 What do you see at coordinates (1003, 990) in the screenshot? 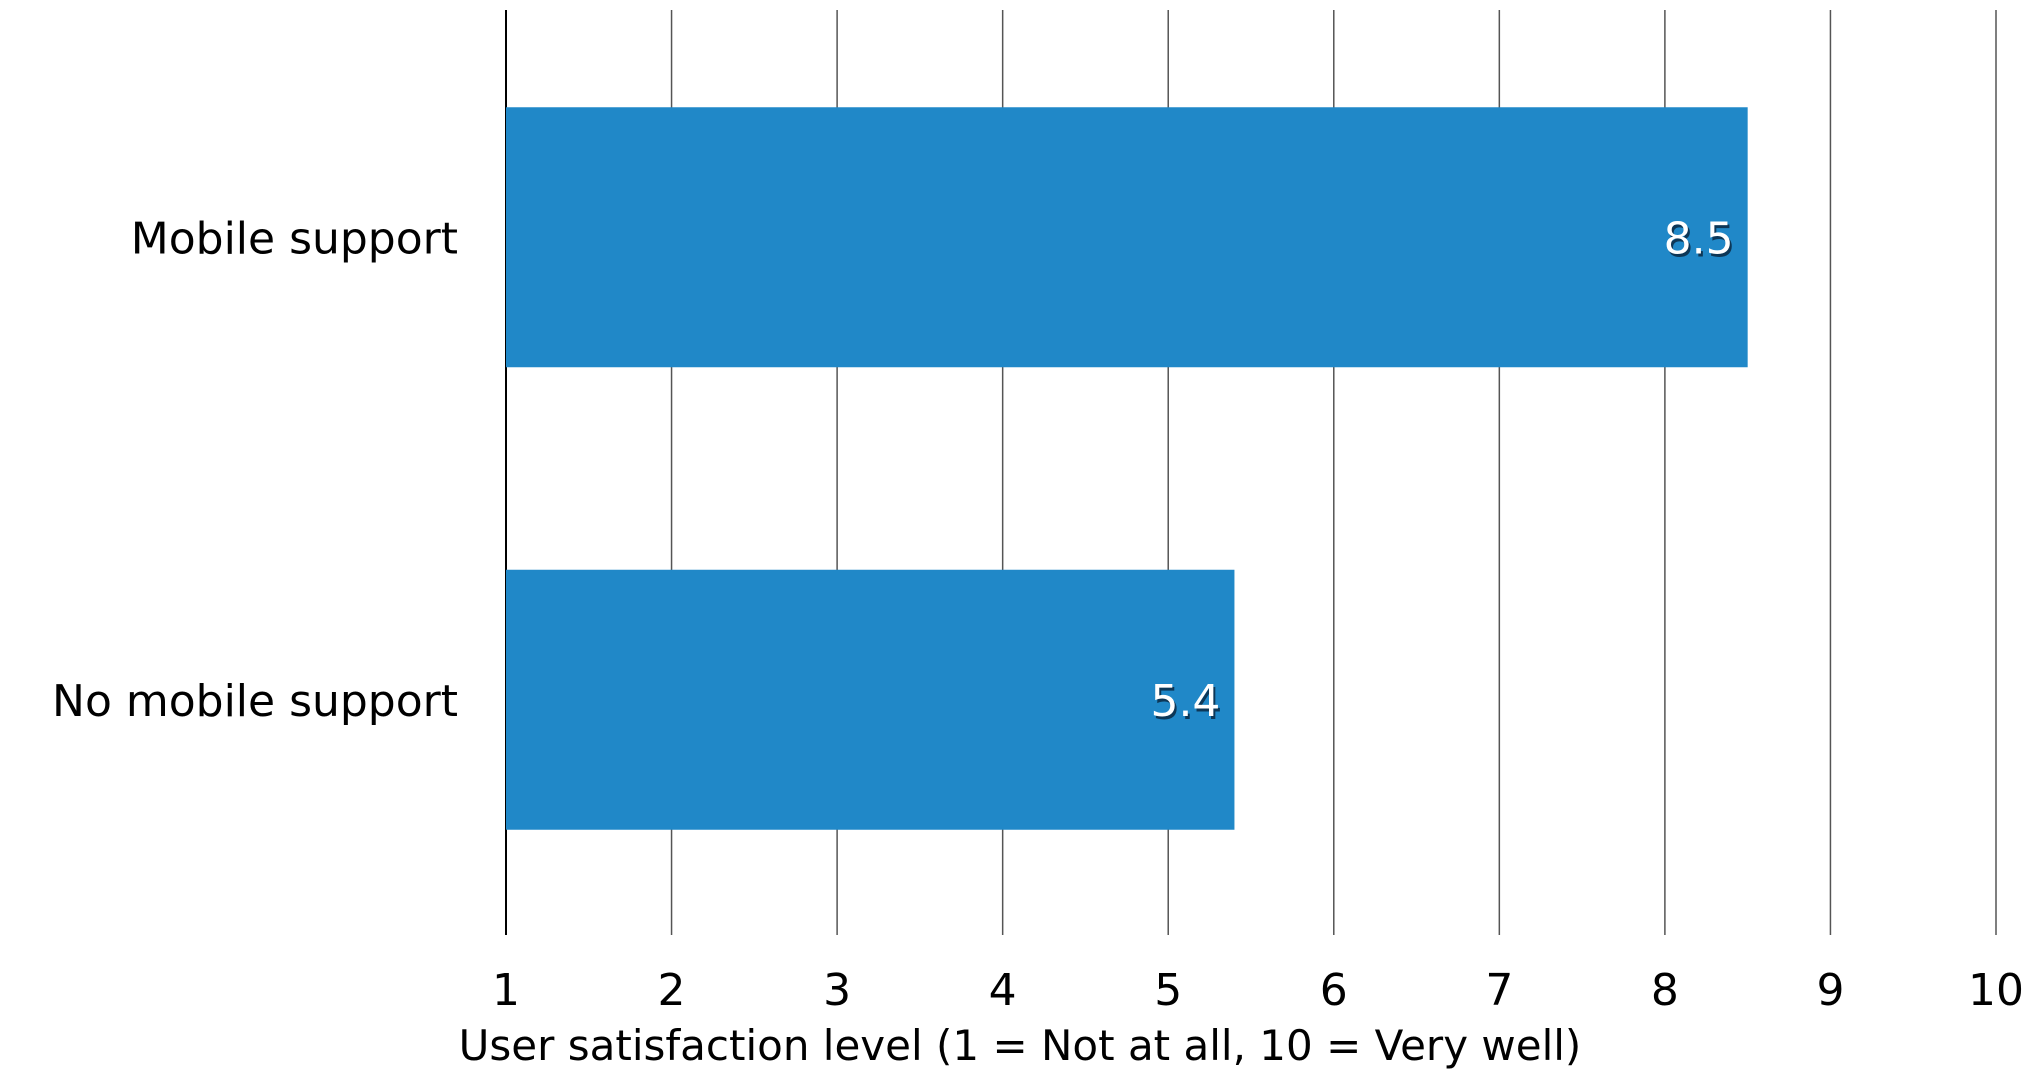
I see `x-tick-label: 4` at bounding box center [1003, 990].